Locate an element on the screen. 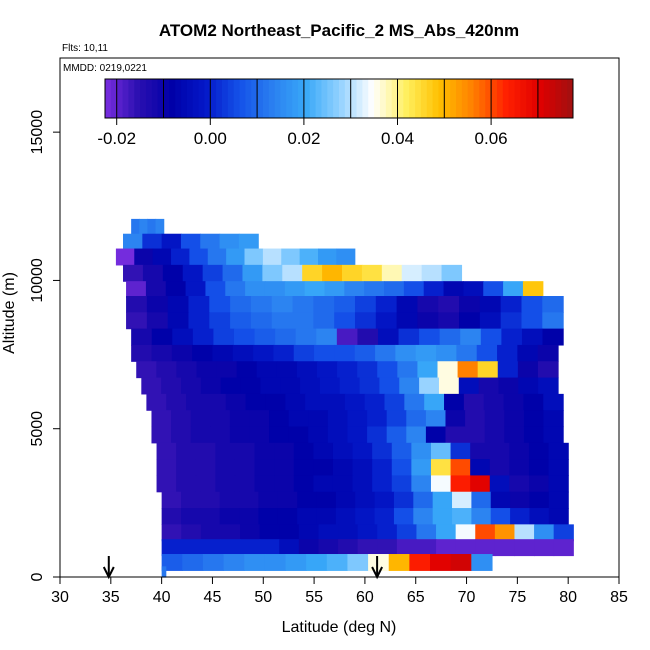  colorbar-tick-label: 0.02 is located at coordinates (303, 138).